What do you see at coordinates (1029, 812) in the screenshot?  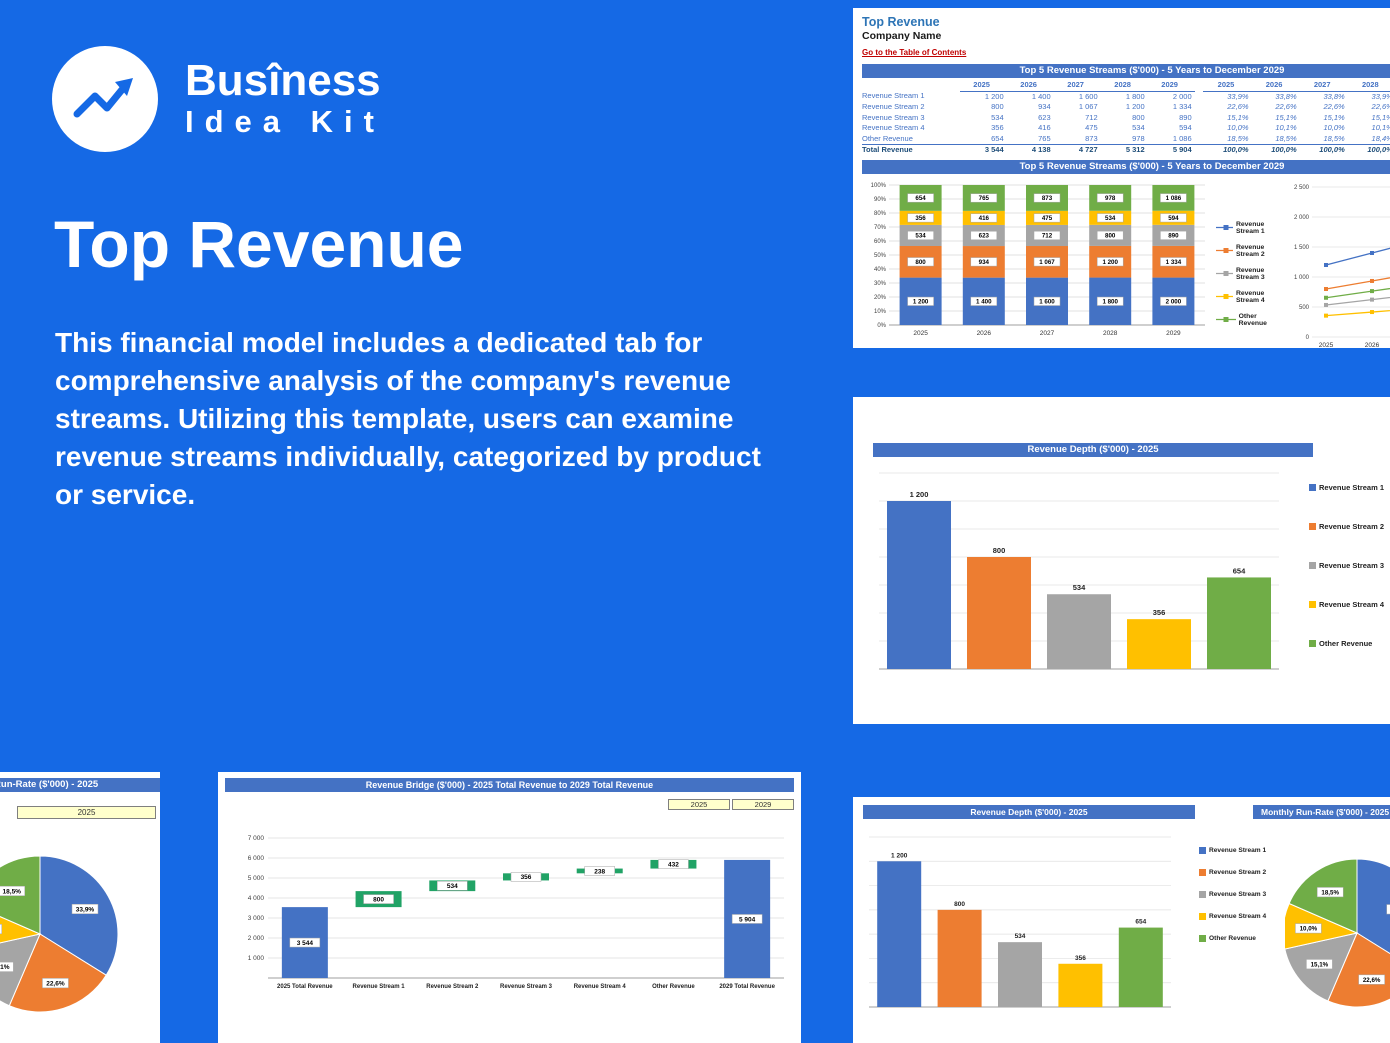 I see `revenue-depth-small-title-band: Revenue Depth ($'000) - 2025` at bounding box center [1029, 812].